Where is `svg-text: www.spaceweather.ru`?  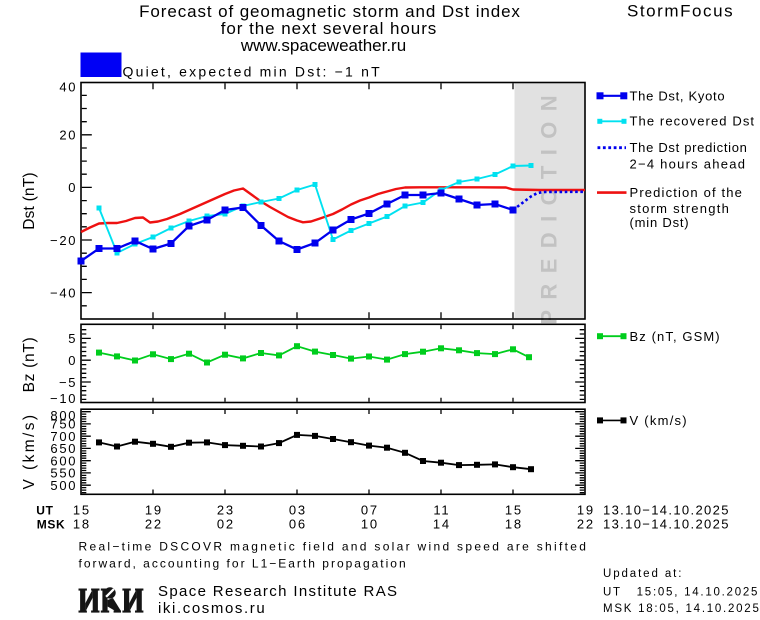
svg-text: www.spaceweather.ru is located at coordinates (323, 45).